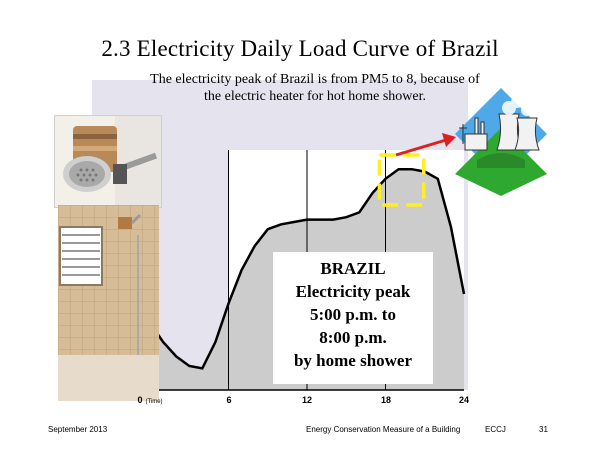  What do you see at coordinates (229, 400) in the screenshot?
I see `x-tick-6: 6` at bounding box center [229, 400].